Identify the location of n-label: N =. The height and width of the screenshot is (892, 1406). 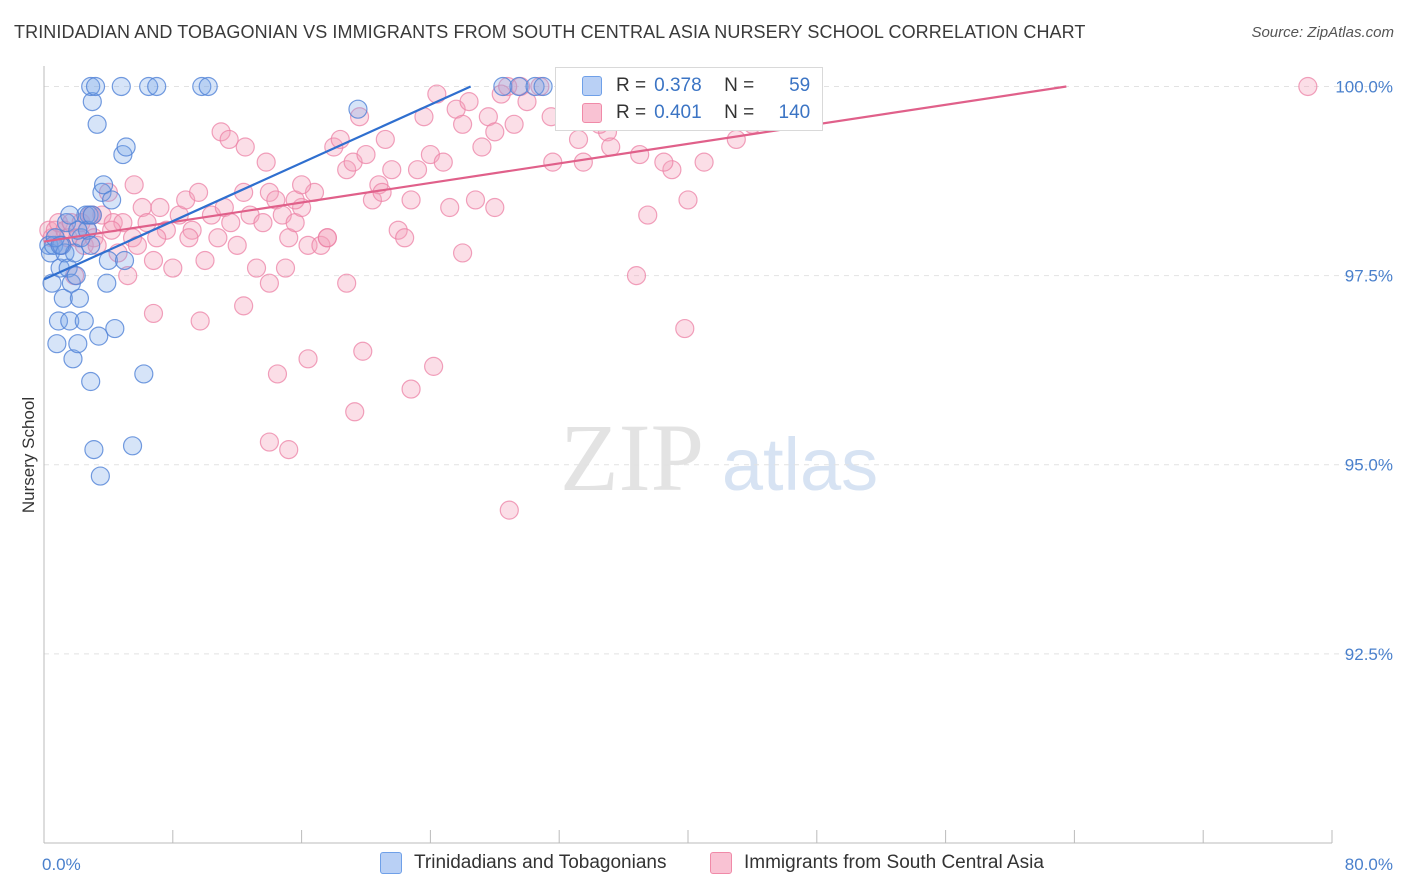
(739, 85).